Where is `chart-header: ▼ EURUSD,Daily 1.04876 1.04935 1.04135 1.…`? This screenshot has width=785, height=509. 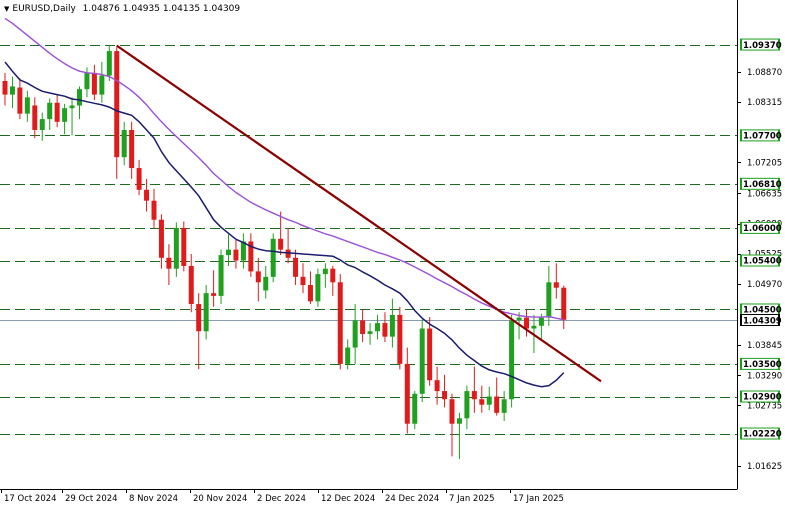
chart-header: ▼ EURUSD,Daily 1.04876 1.04935 1.04135 1.… is located at coordinates (122, 9).